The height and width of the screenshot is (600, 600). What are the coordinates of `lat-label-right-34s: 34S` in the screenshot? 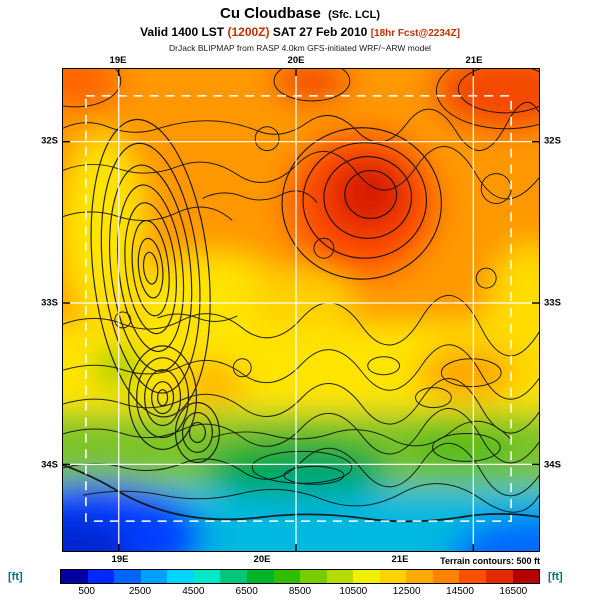 It's located at (552, 465).